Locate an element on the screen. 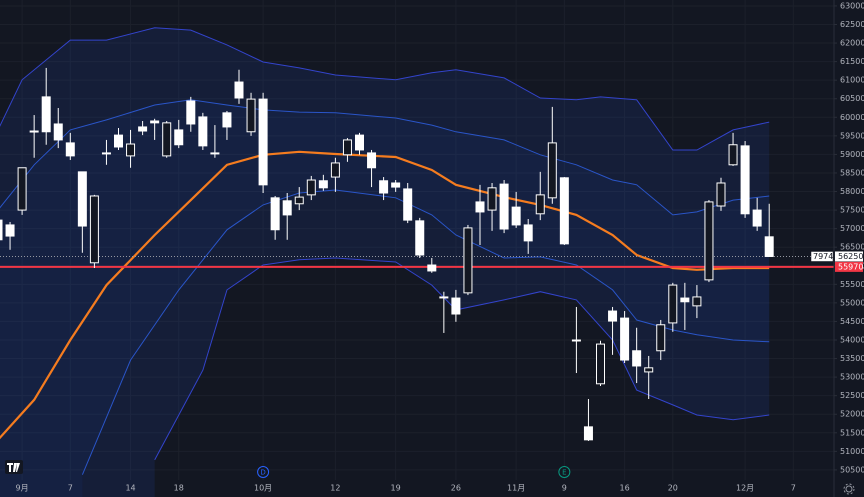  settings-icon is located at coordinates (849, 489).